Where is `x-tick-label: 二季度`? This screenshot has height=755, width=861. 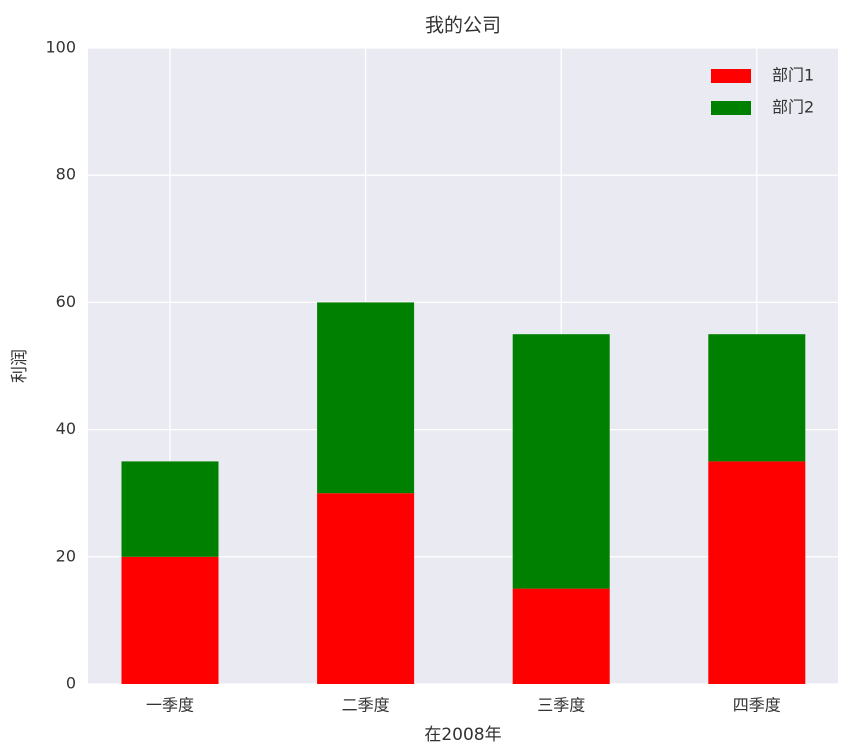
x-tick-label: 二季度 is located at coordinates (366, 705).